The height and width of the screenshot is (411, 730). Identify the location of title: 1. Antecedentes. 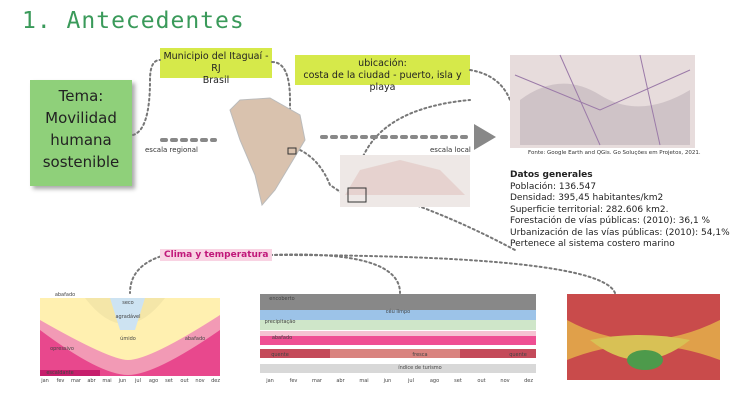
(133, 21).